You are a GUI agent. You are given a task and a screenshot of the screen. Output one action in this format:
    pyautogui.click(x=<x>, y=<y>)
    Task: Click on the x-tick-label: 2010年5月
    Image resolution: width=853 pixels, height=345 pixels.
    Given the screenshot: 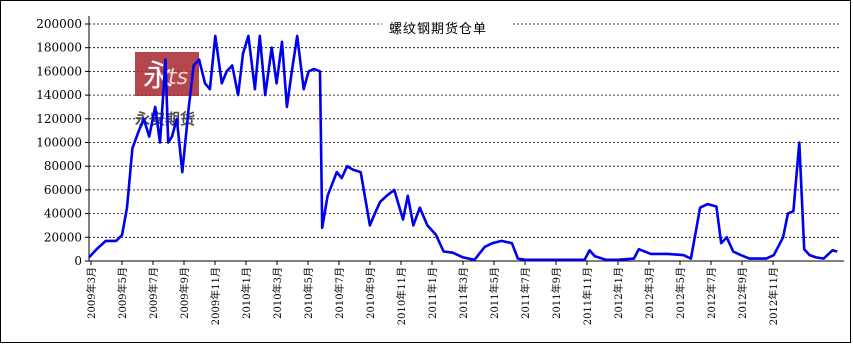 What is the action you would take?
    pyautogui.click(x=308, y=293)
    